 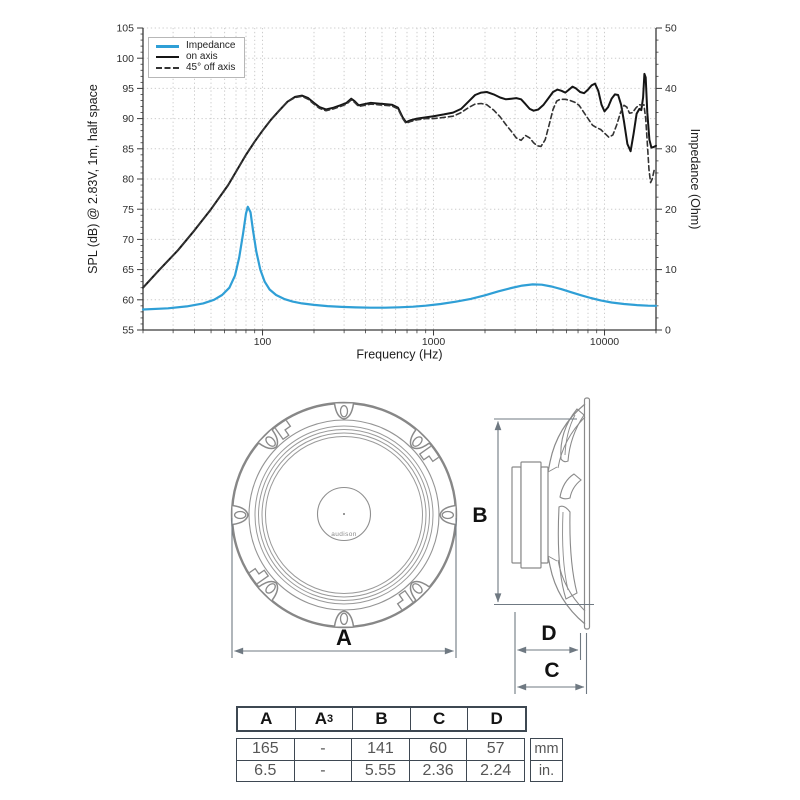 I want to click on basket-window-bottom, so click(x=567, y=552).